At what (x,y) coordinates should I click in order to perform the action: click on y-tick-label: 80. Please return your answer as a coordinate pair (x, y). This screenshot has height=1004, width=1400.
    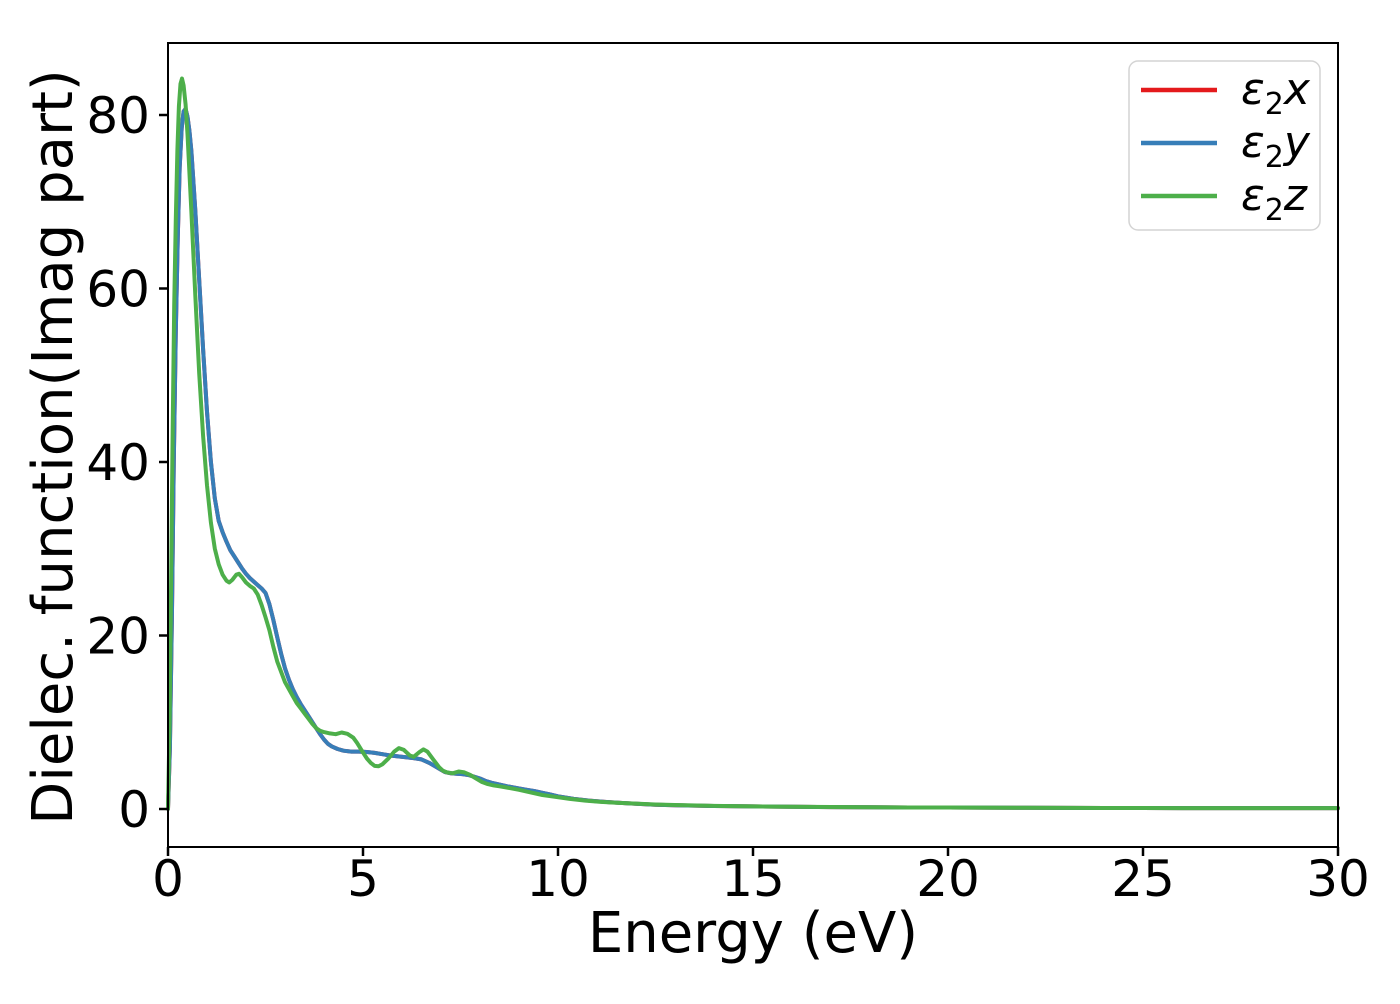
    Looking at the image, I should click on (118, 116).